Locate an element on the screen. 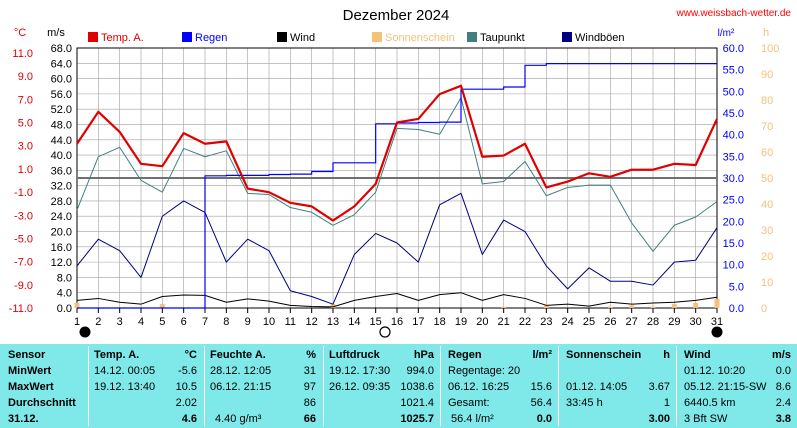 The width and height of the screenshot is (797, 428). legend-swatch-sun is located at coordinates (377, 37).